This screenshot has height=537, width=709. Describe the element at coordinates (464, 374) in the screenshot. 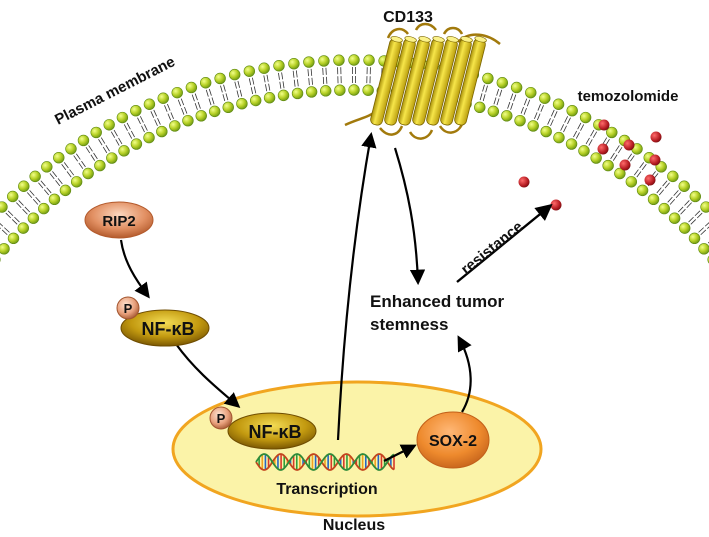

I see `arrow-sox2-to-stemness` at that location.